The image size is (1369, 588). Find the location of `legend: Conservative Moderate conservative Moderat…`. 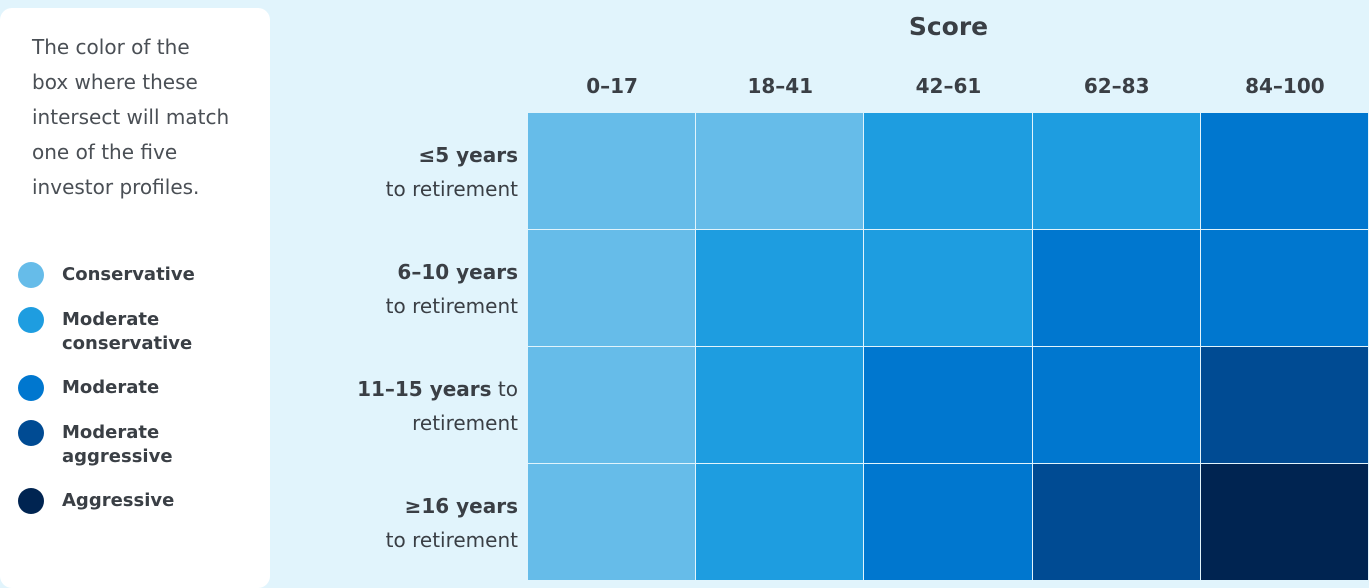

legend: Conservative Moderate conservative Moderat… is located at coordinates (138, 398).